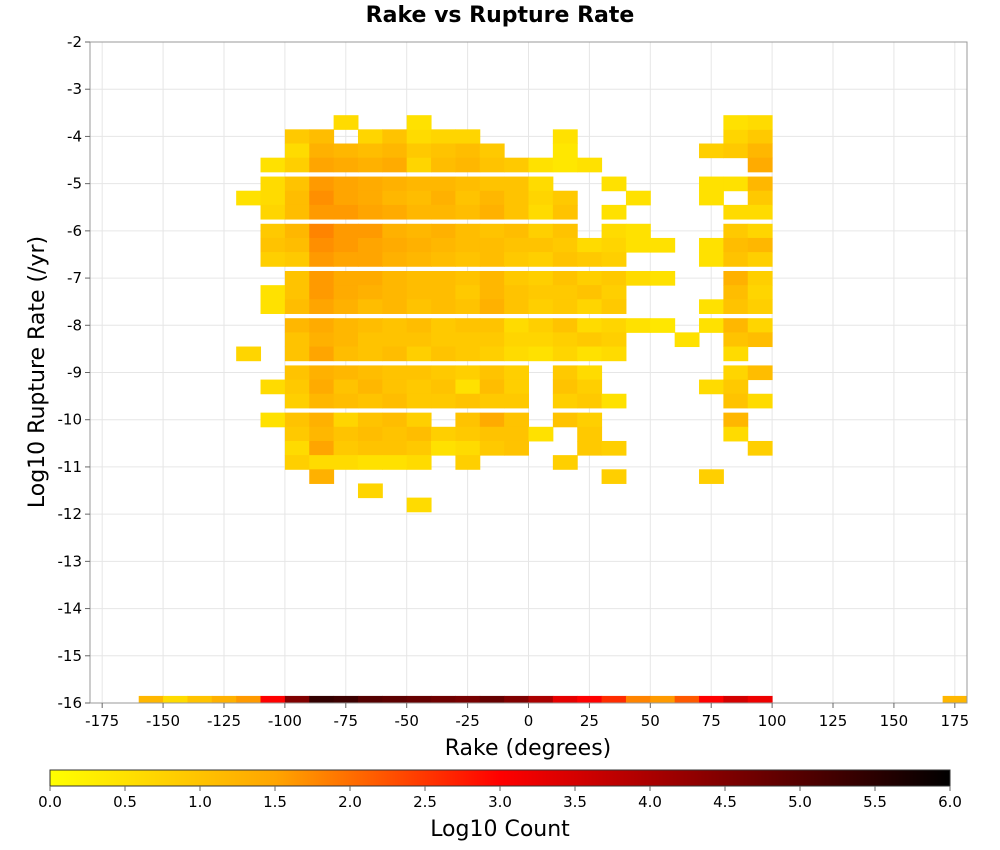 This screenshot has height=850, width=1000. What do you see at coordinates (500, 798) in the screenshot?
I see `colorbar-ticks: 0.0 0.5 1.0 1.5 2.0 2.5 3.0 3.5 4.0 4.5 5.0 5.5 6.0` at bounding box center [500, 798].